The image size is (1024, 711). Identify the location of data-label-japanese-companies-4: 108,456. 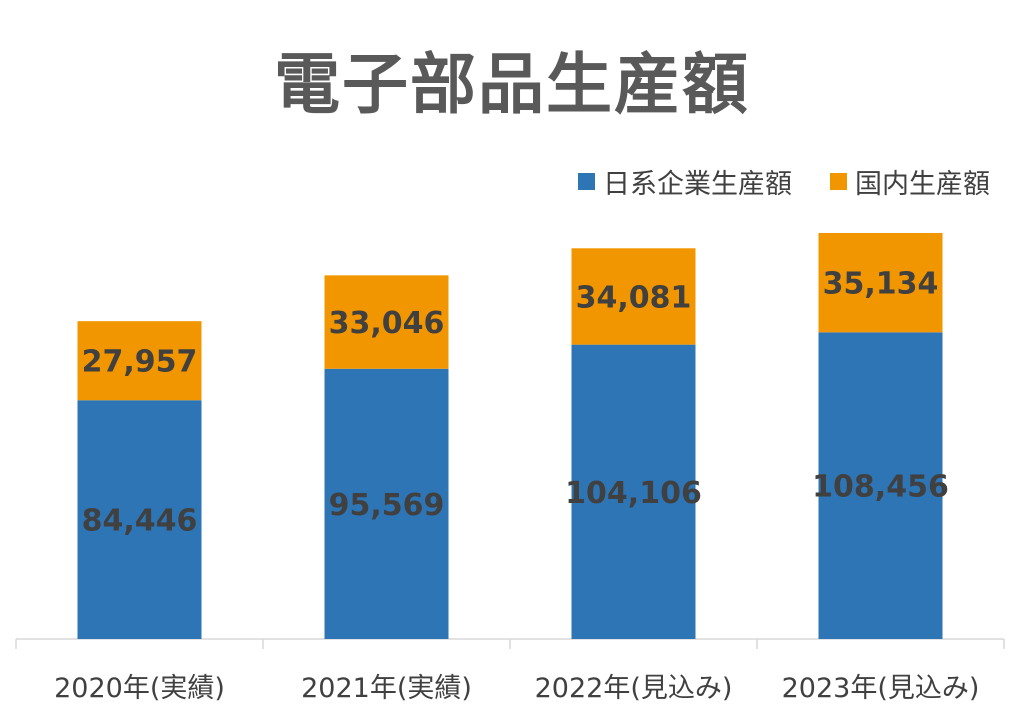
(880, 487).